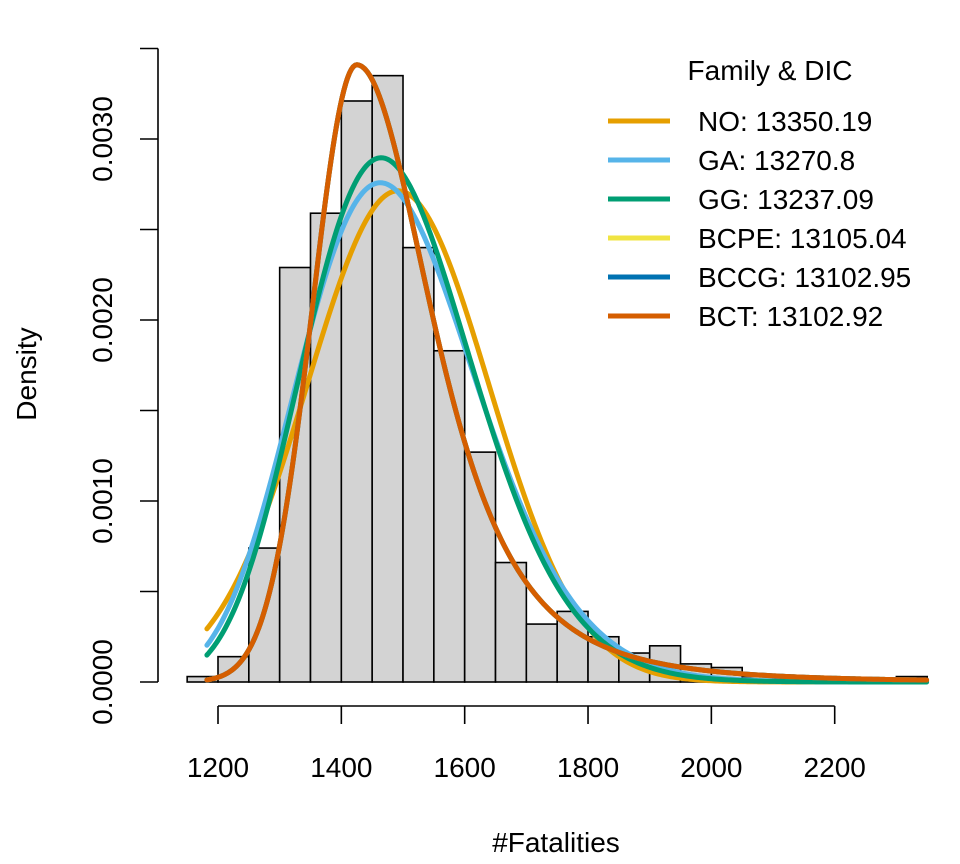 The image size is (960, 864). Describe the element at coordinates (804, 277) in the screenshot. I see `legend-label-5: BCCG: 13102.95` at that location.